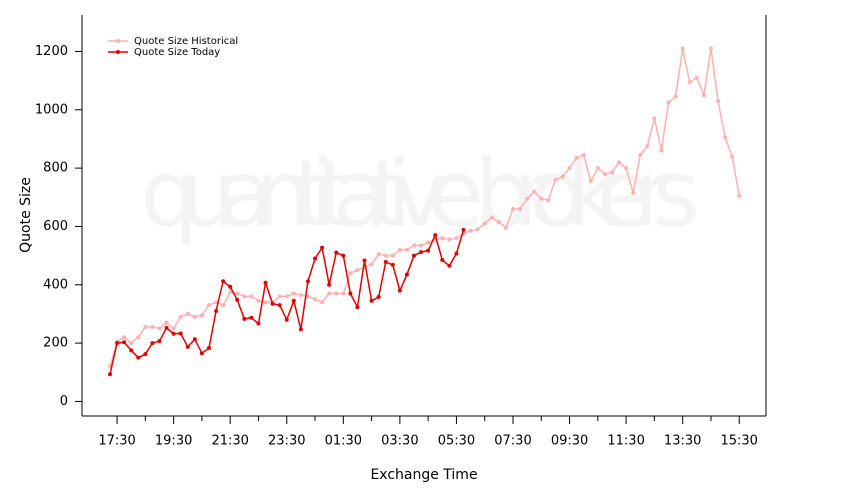 Image resolution: width=850 pixels, height=504 pixels. What do you see at coordinates (399, 441) in the screenshot?
I see `x-tick-label: 03:30` at bounding box center [399, 441].